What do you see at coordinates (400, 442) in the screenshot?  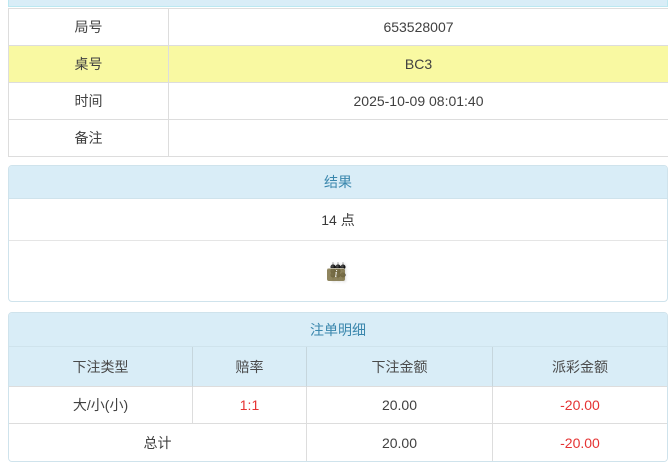 I see `total-bet-amount: 20.00` at bounding box center [400, 442].